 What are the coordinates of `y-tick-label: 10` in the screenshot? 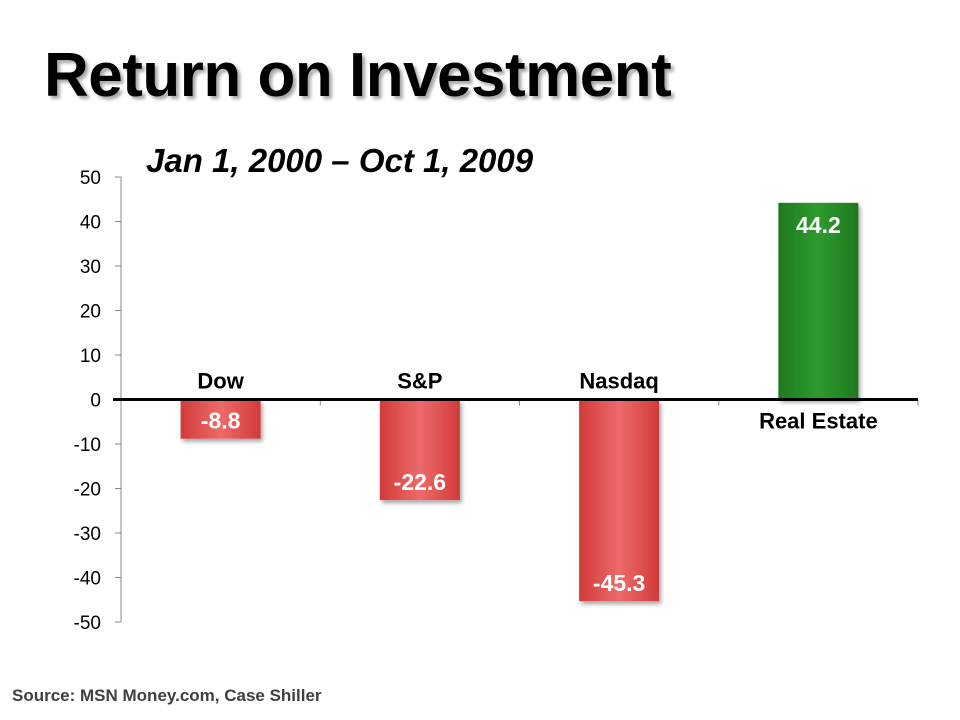 It's located at (90, 356).